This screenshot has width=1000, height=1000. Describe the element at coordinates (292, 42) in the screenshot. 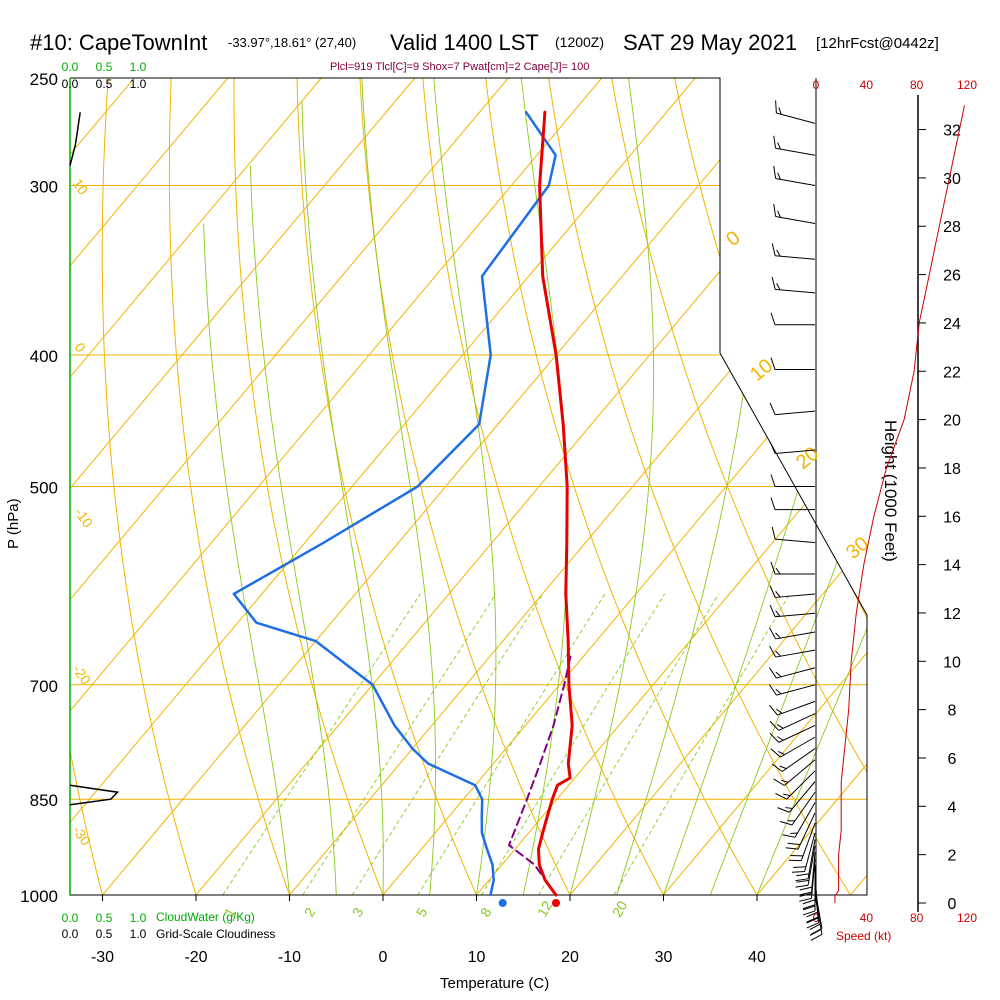

I see `station-coords: -33.97°,18.61° (27,40)` at that location.